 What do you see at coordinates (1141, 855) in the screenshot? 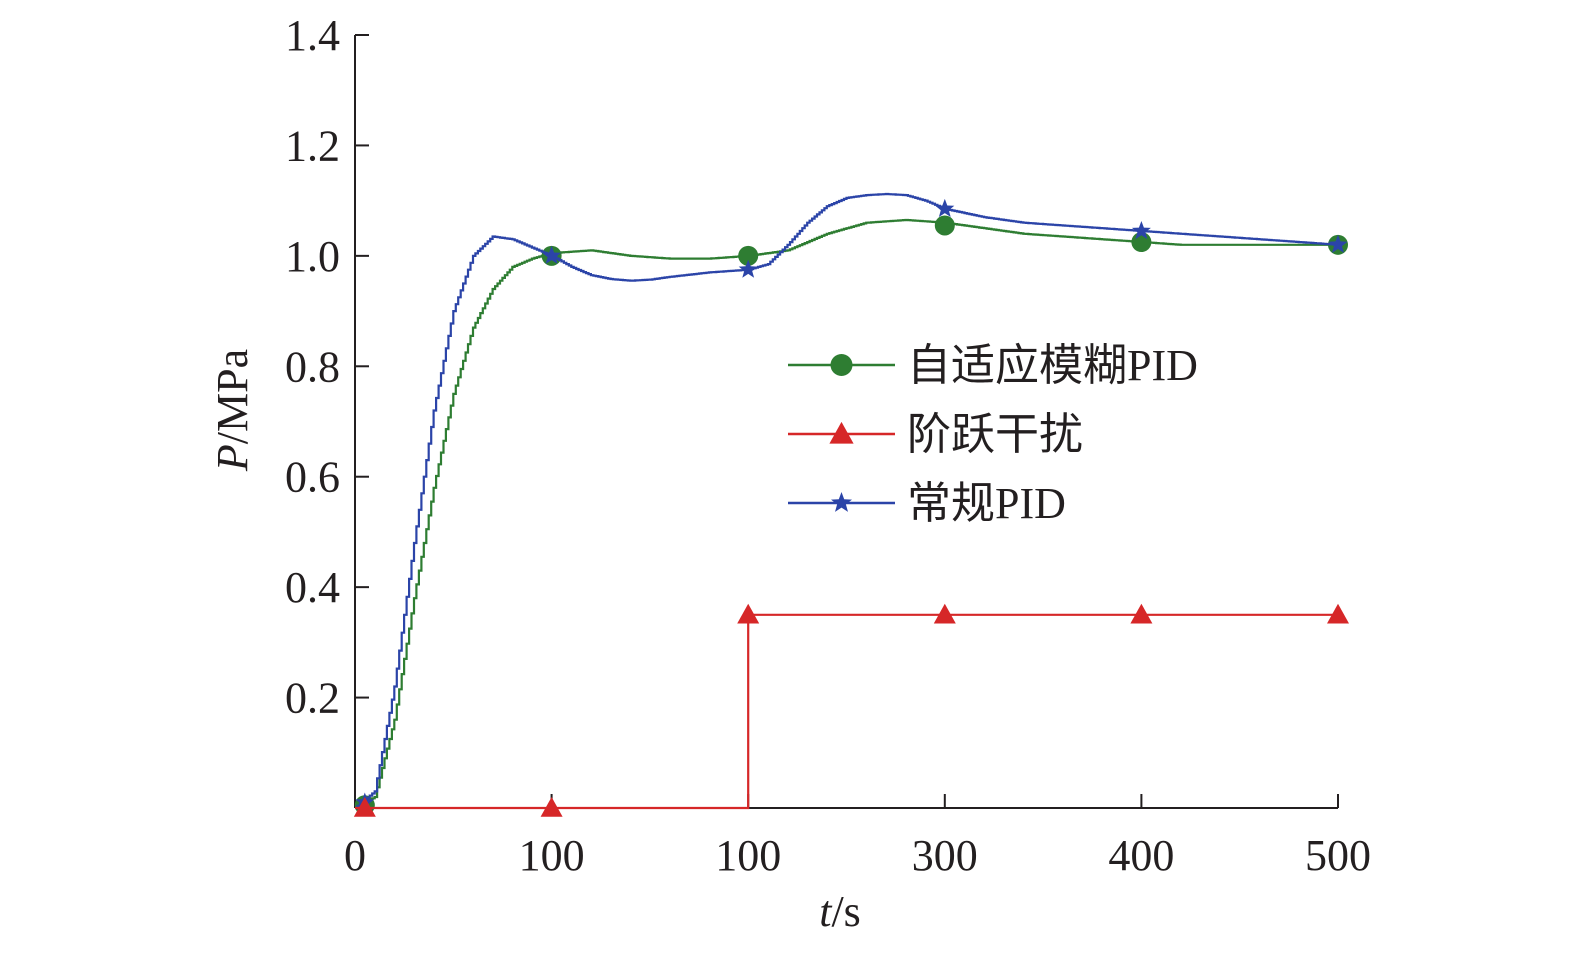
I see `x-tick-label: 400` at bounding box center [1141, 855].